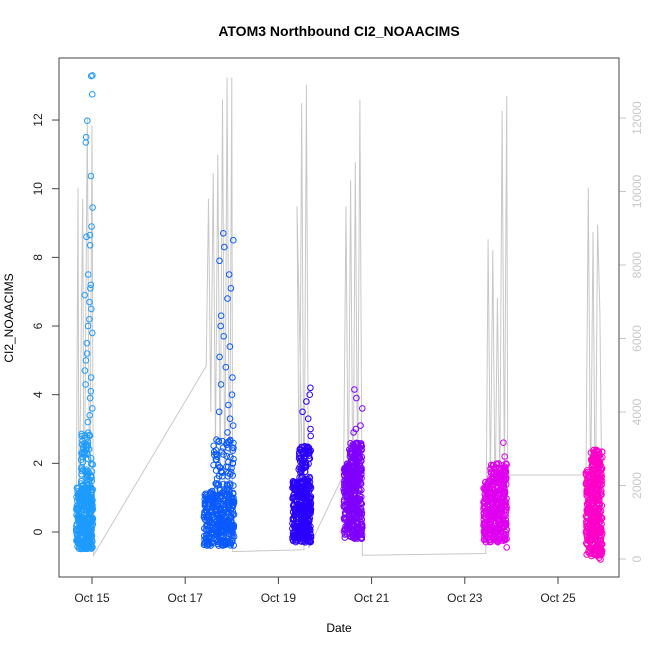 The height and width of the screenshot is (655, 650). Describe the element at coordinates (637, 264) in the screenshot. I see `secondary-y-tick-label: 8000` at that location.